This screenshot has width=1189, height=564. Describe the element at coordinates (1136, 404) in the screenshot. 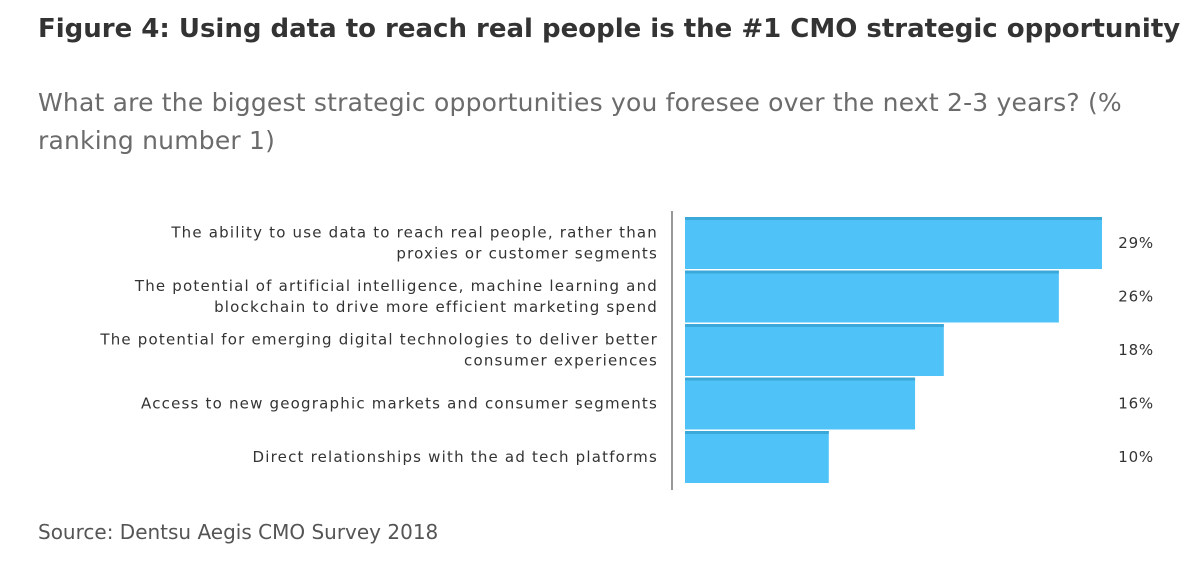

I see `value-label-4: 16%` at that location.